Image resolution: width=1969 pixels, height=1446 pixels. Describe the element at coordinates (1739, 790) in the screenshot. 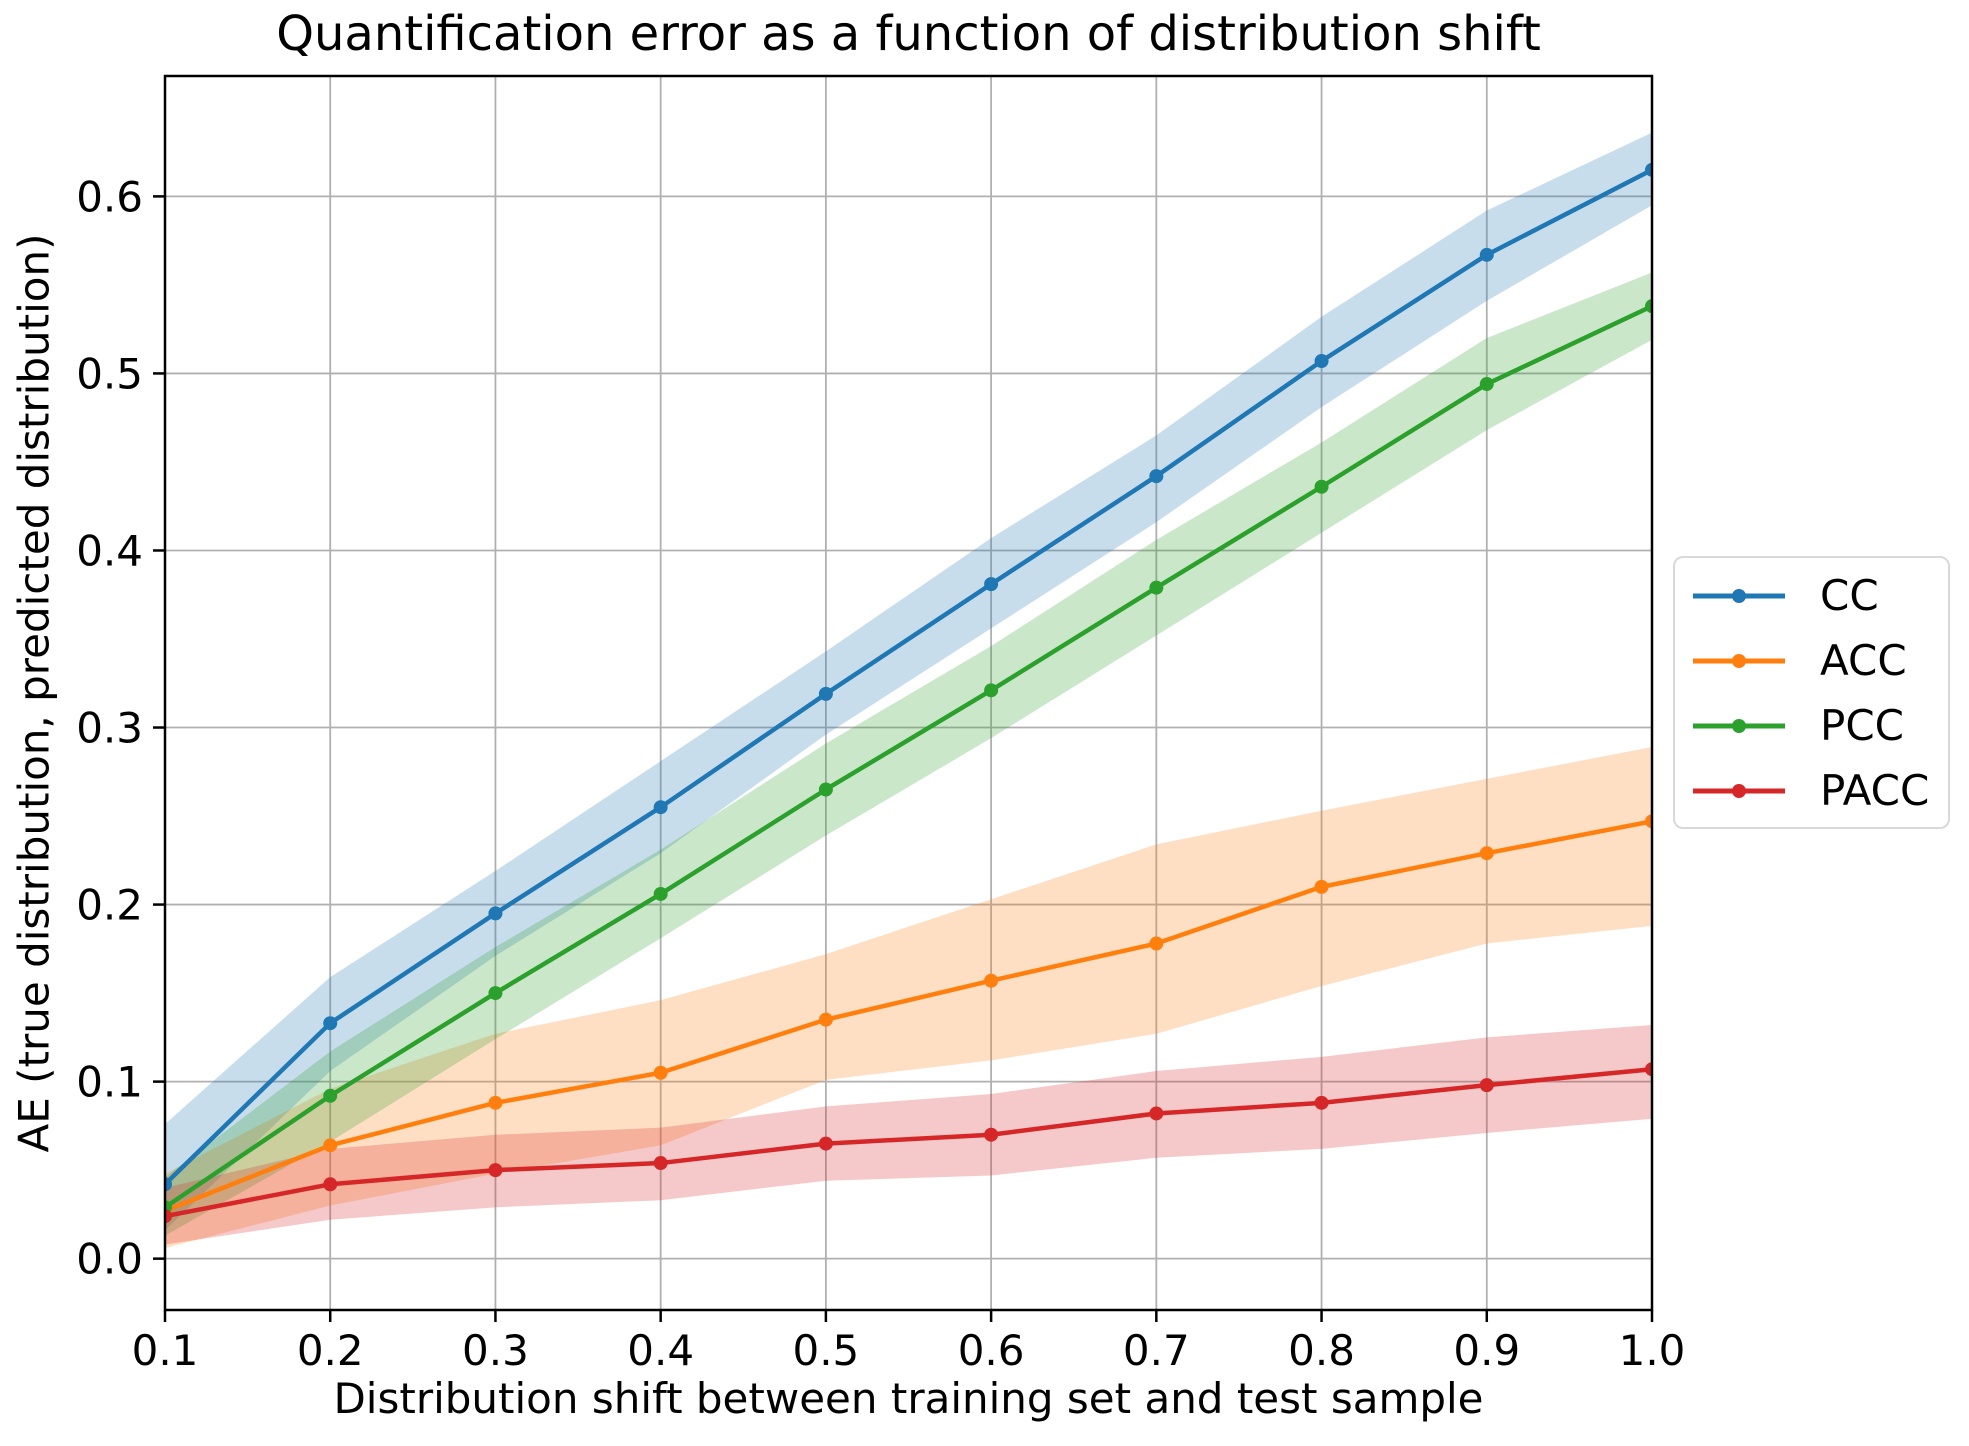

I see `legend-line-sample-pacc` at that location.